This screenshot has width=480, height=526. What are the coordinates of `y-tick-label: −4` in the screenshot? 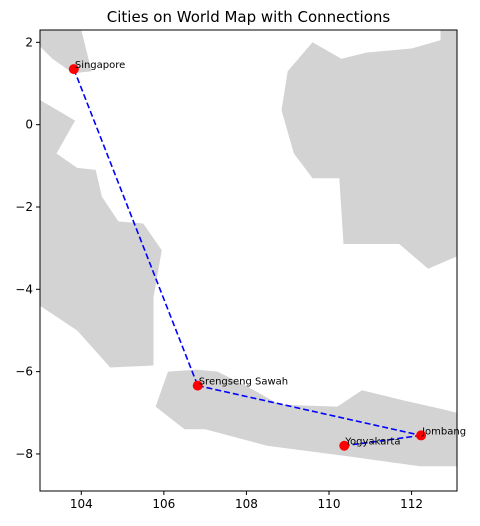 It's located at (24, 289).